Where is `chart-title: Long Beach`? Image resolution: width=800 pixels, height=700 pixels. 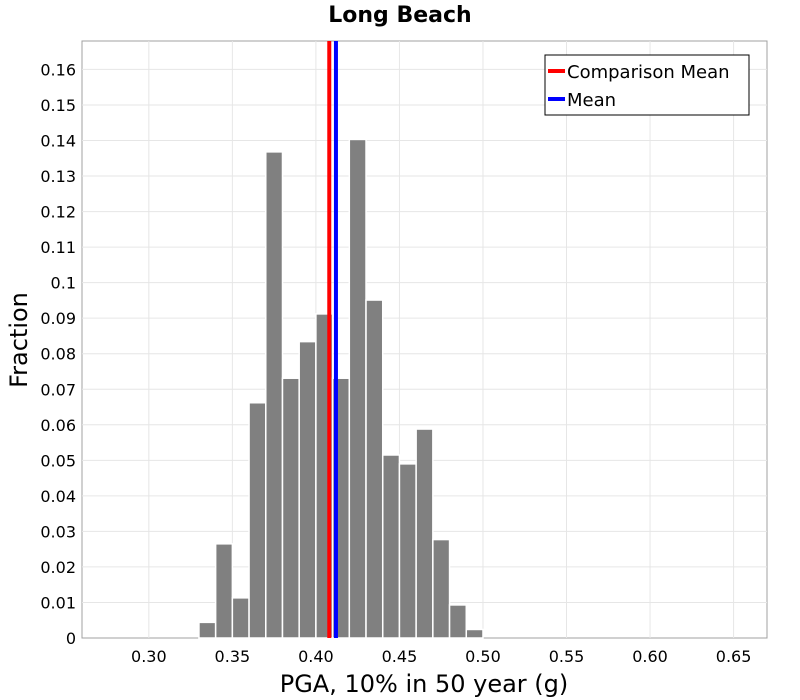 chart-title: Long Beach is located at coordinates (399, 15).